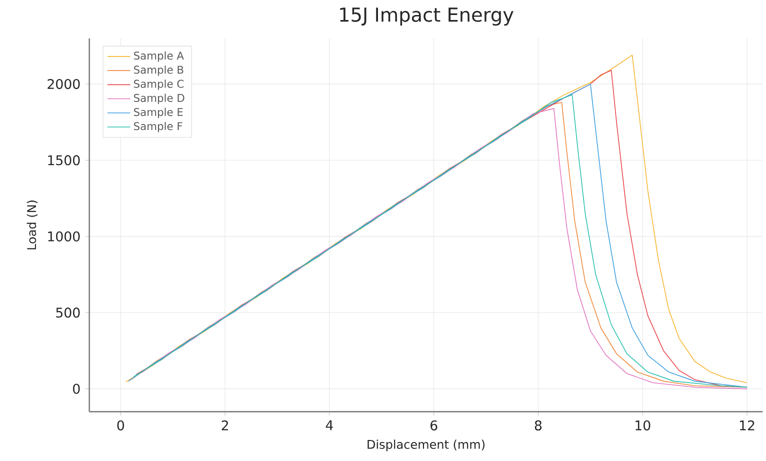 The image size is (766, 461). I want to click on x-tick-label: 4, so click(329, 425).